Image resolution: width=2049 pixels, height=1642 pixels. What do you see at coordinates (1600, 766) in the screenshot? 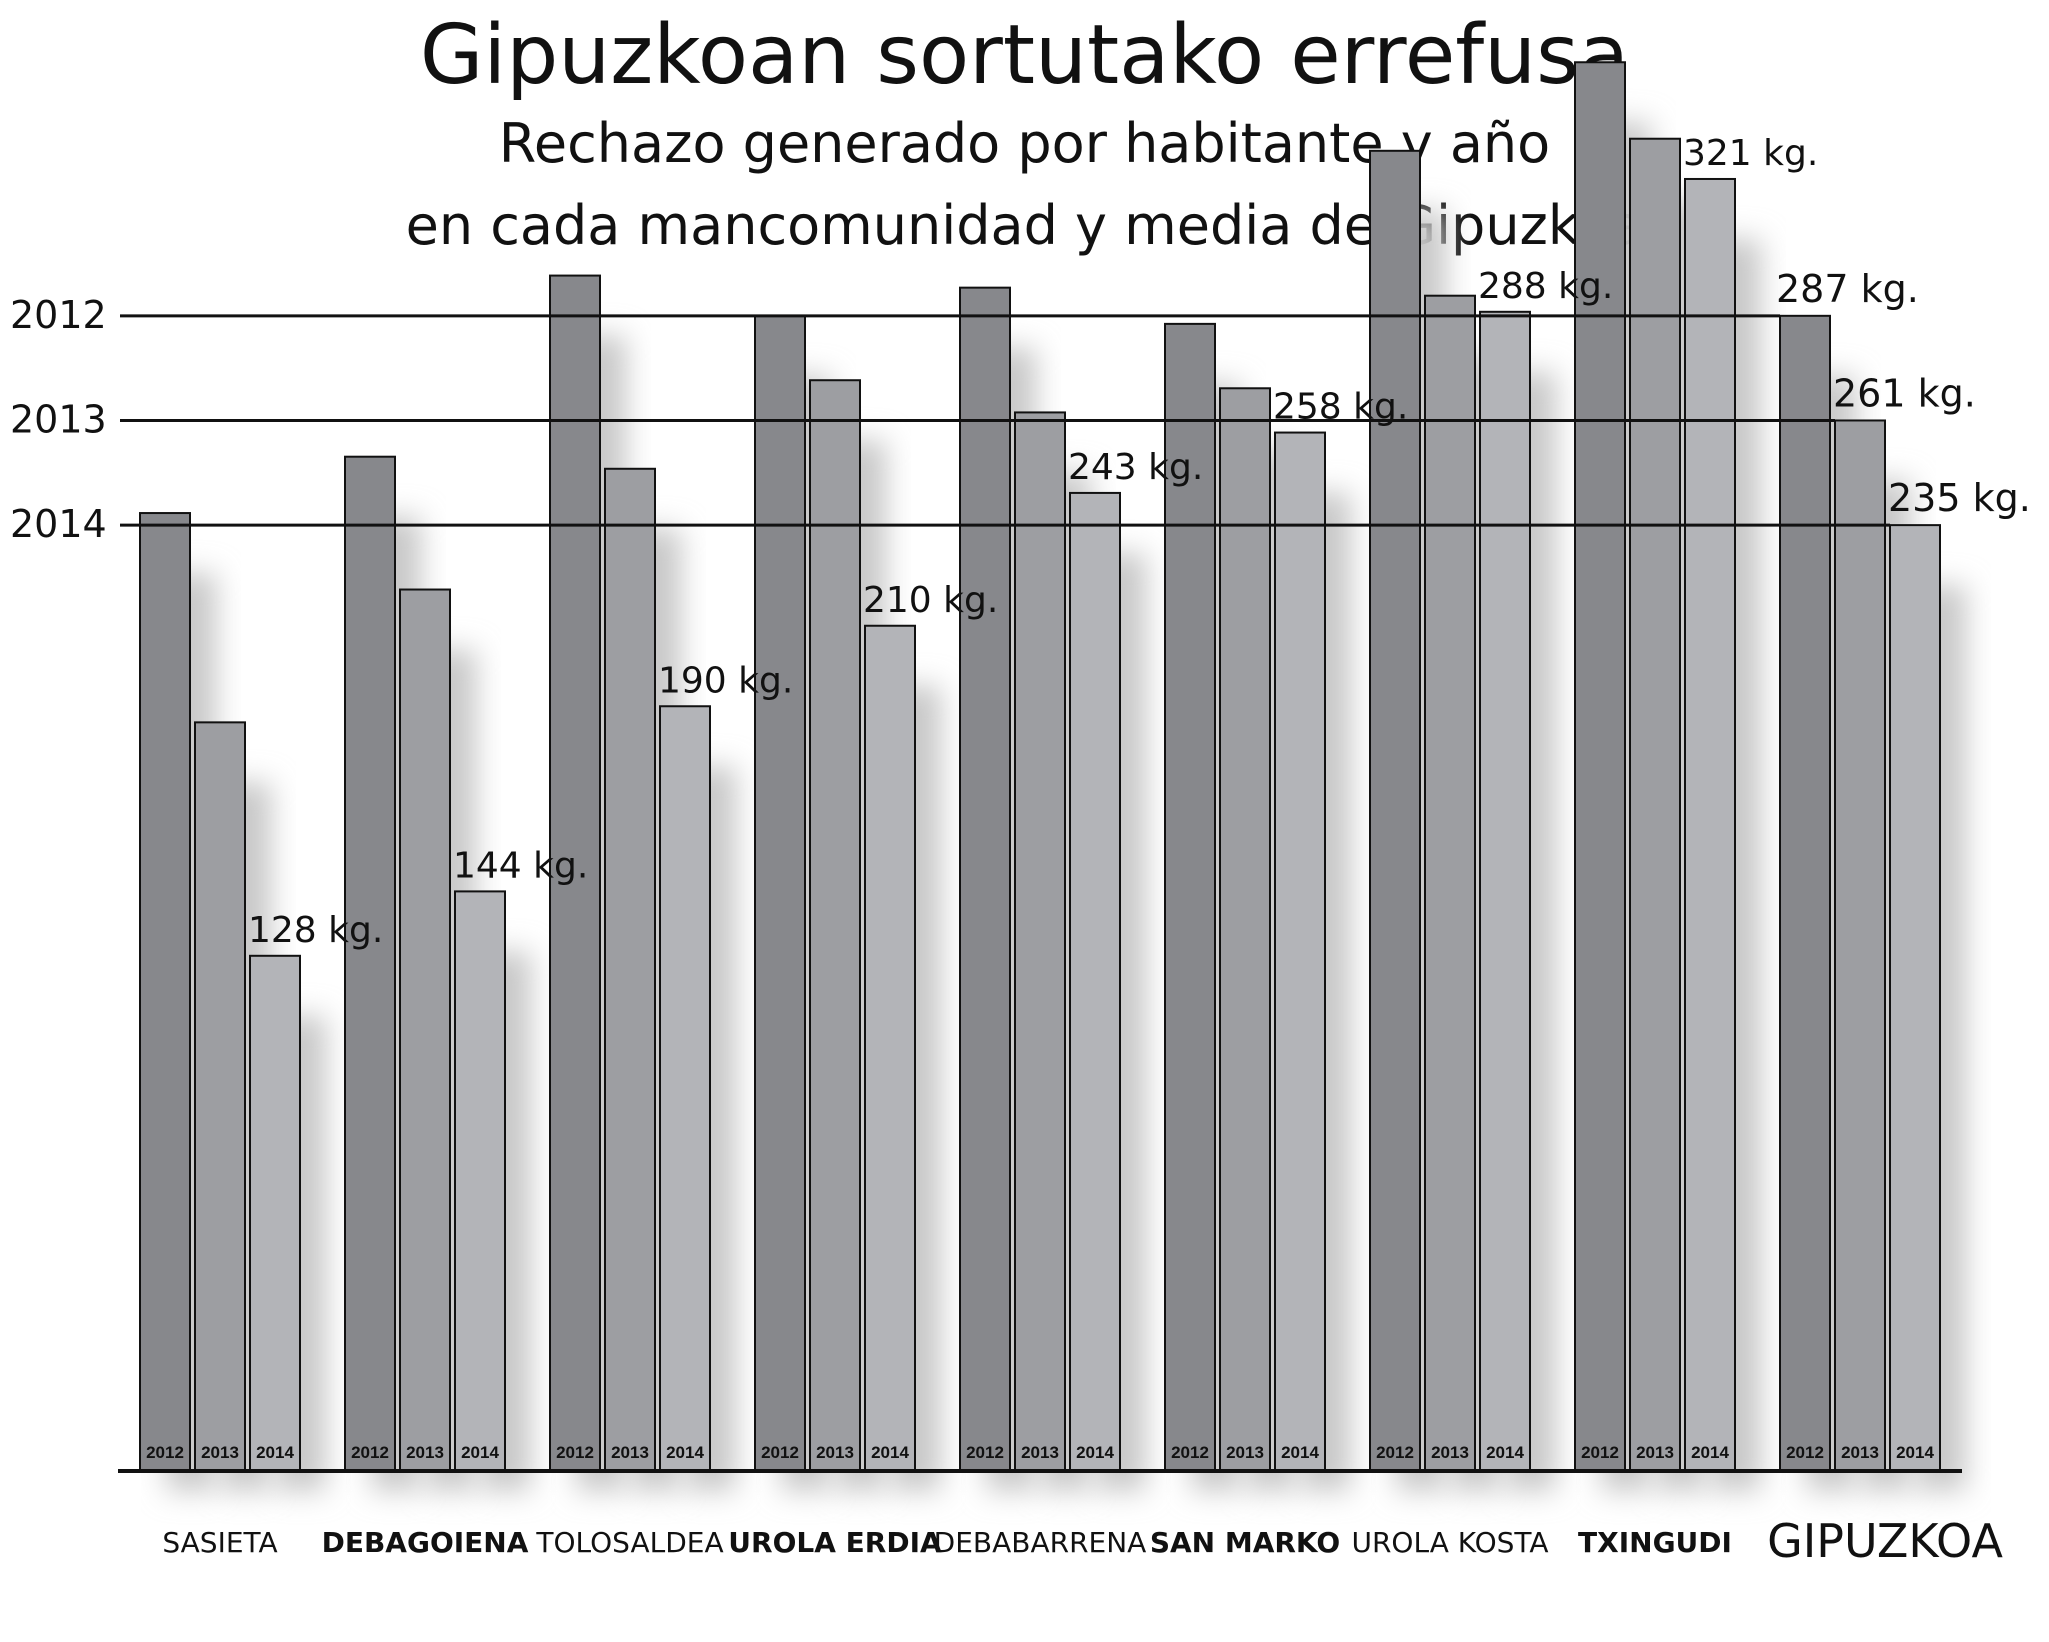
I see `bar-txingudi-2012` at bounding box center [1600, 766].